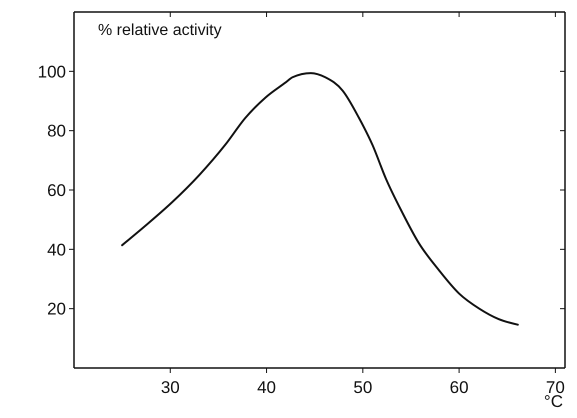  What do you see at coordinates (362, 388) in the screenshot?
I see `x-tick-label: 50` at bounding box center [362, 388].